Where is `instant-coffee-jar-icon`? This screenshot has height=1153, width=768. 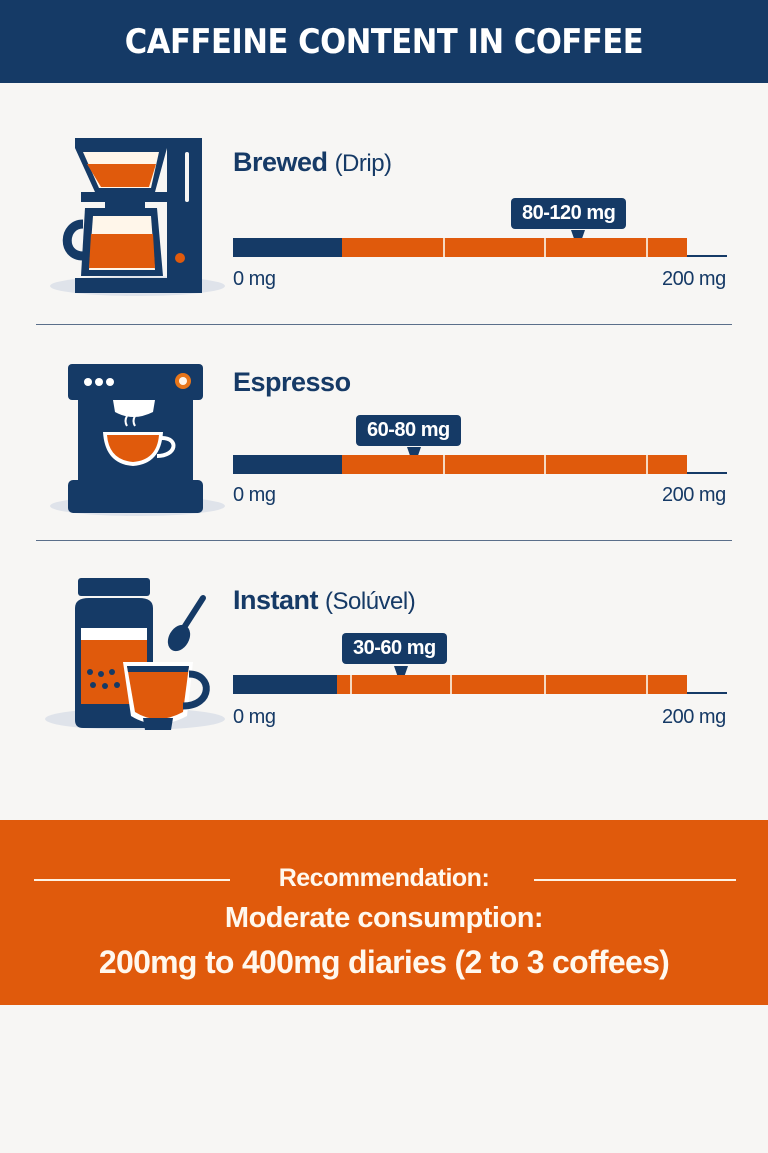 instant-coffee-jar-icon is located at coordinates (142, 654).